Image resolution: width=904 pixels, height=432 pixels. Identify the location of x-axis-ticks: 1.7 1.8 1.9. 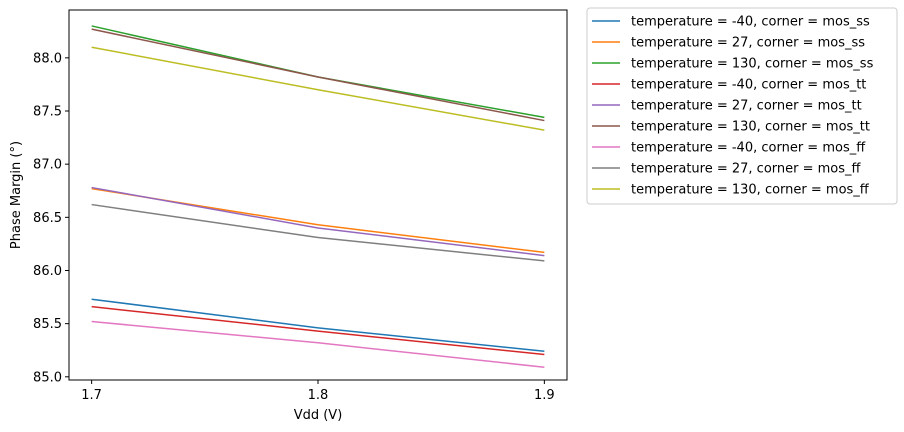
(318, 391).